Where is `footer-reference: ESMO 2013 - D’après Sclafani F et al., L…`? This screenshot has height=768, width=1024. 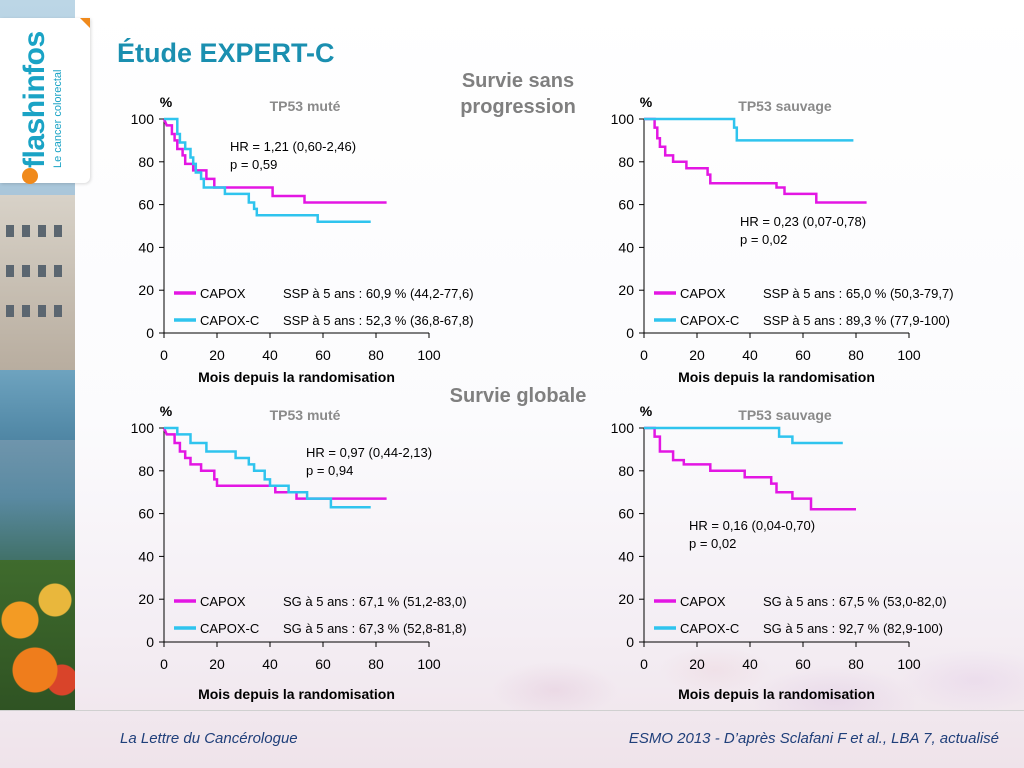 footer-reference: ESMO 2013 - D’après Sclafani F et al., L… is located at coordinates (813, 738).